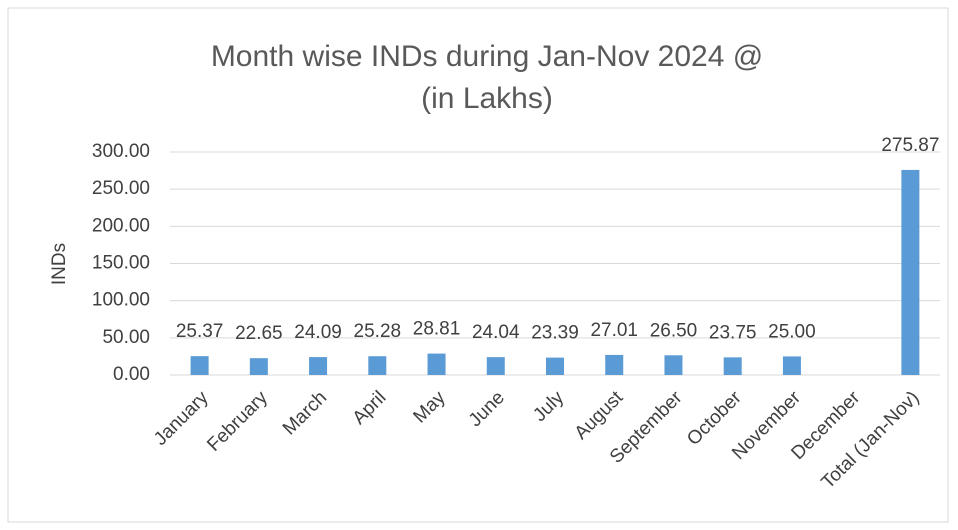  What do you see at coordinates (121, 188) in the screenshot?
I see `y-tick-label: 250.00` at bounding box center [121, 188].